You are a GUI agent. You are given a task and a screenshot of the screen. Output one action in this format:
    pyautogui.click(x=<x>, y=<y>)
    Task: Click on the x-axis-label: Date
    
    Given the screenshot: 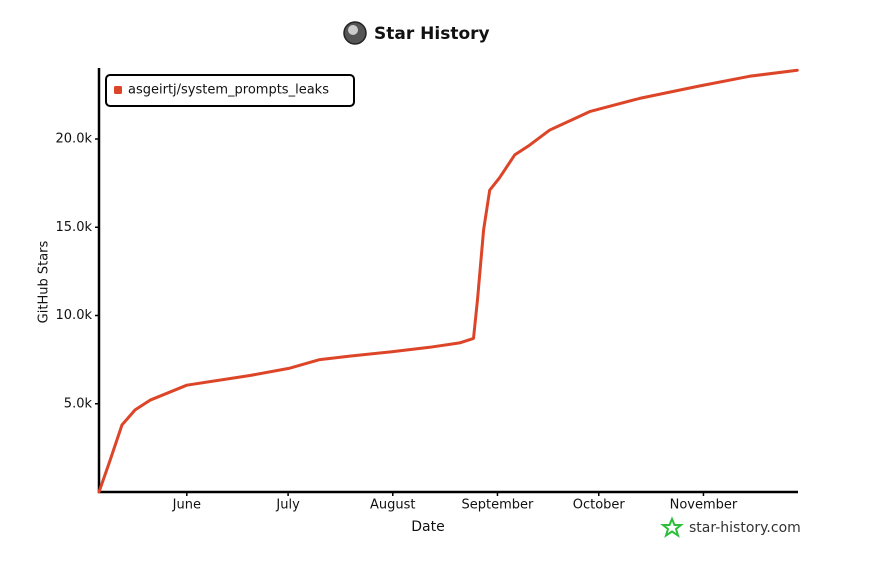 What is the action you would take?
    pyautogui.click(x=427, y=527)
    